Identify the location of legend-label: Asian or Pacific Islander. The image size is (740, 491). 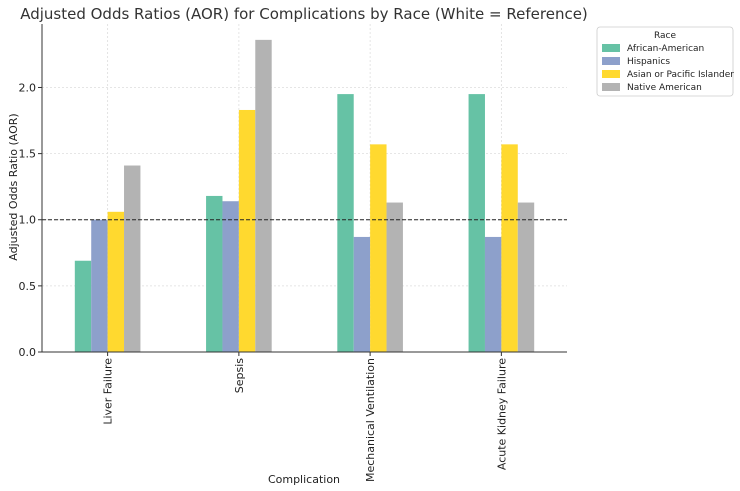
(680, 75).